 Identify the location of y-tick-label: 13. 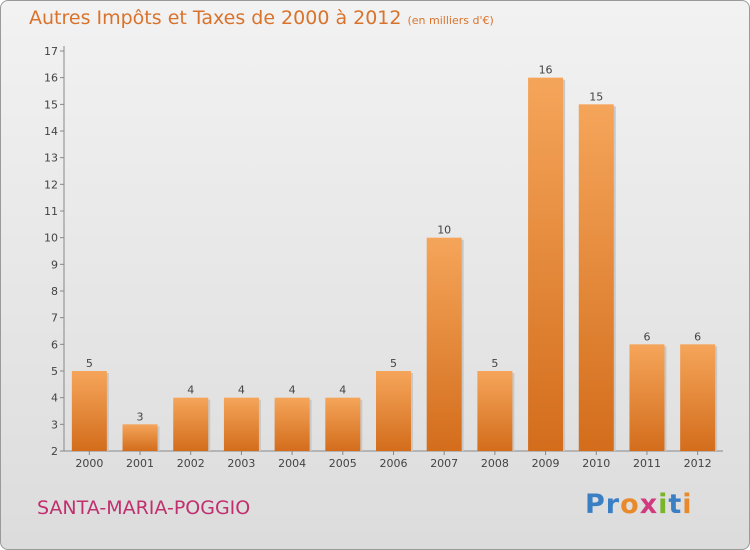
(51, 158).